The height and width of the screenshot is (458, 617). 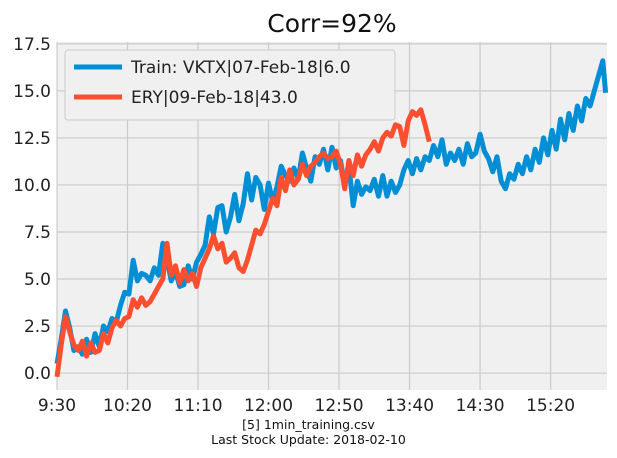 I want to click on x-tick-label: 11:10, so click(x=198, y=406).